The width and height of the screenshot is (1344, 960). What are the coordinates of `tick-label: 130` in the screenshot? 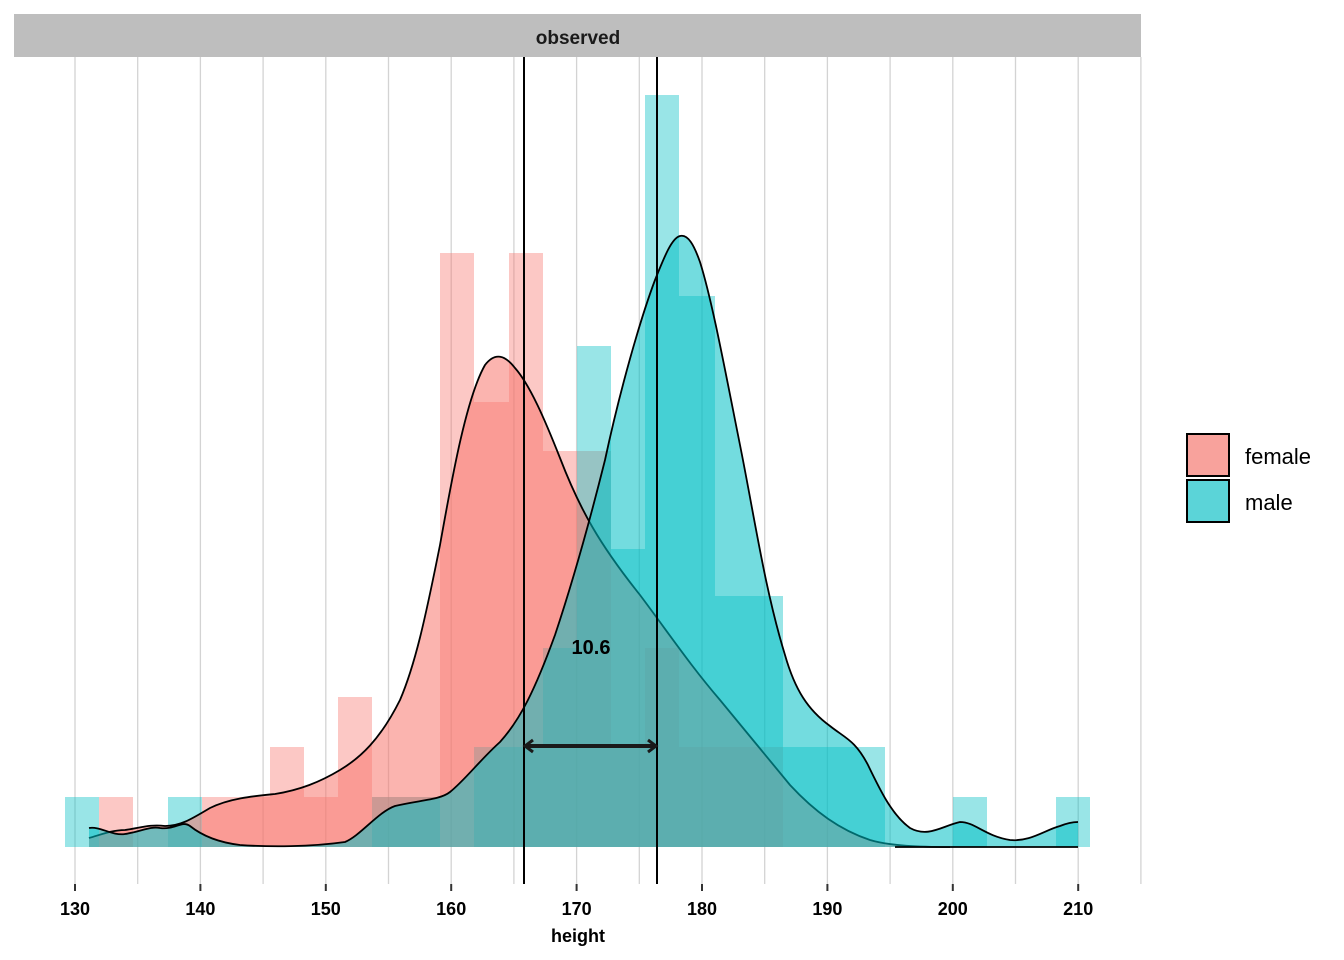 It's located at (75, 909).